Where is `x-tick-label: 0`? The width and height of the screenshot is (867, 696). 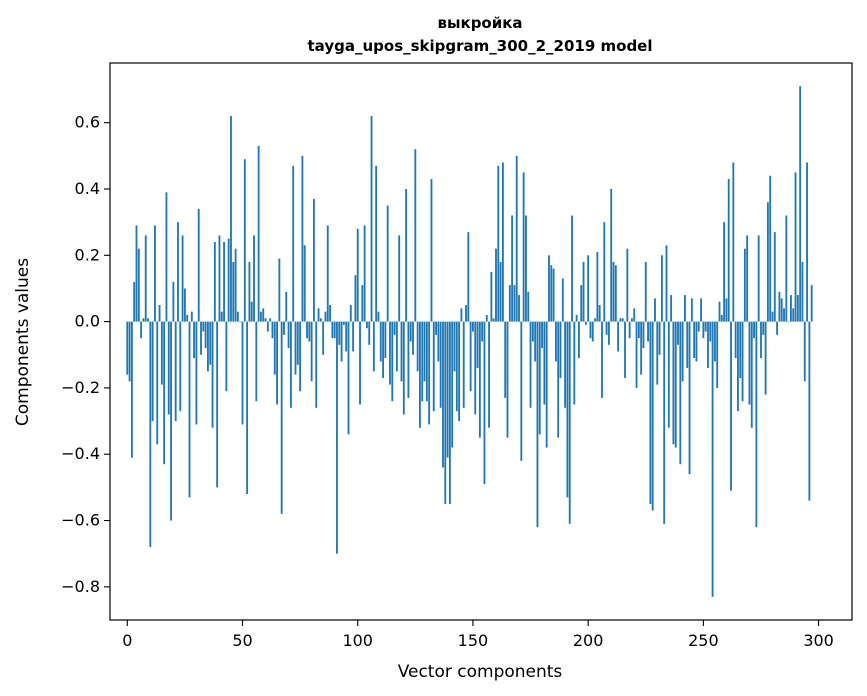
x-tick-label: 0 is located at coordinates (127, 640).